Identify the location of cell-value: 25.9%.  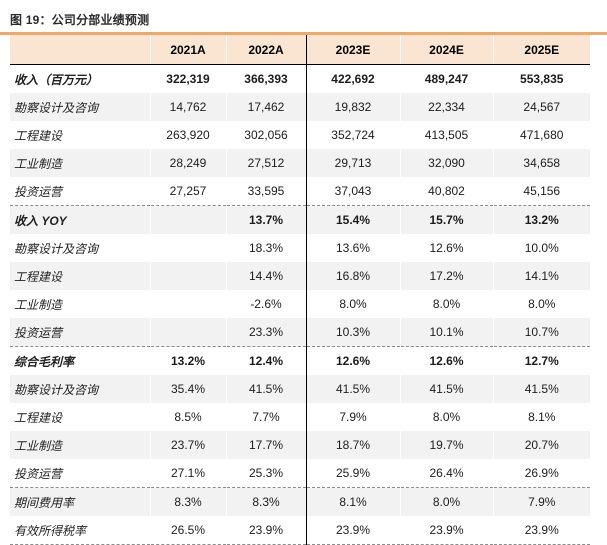
(353, 473).